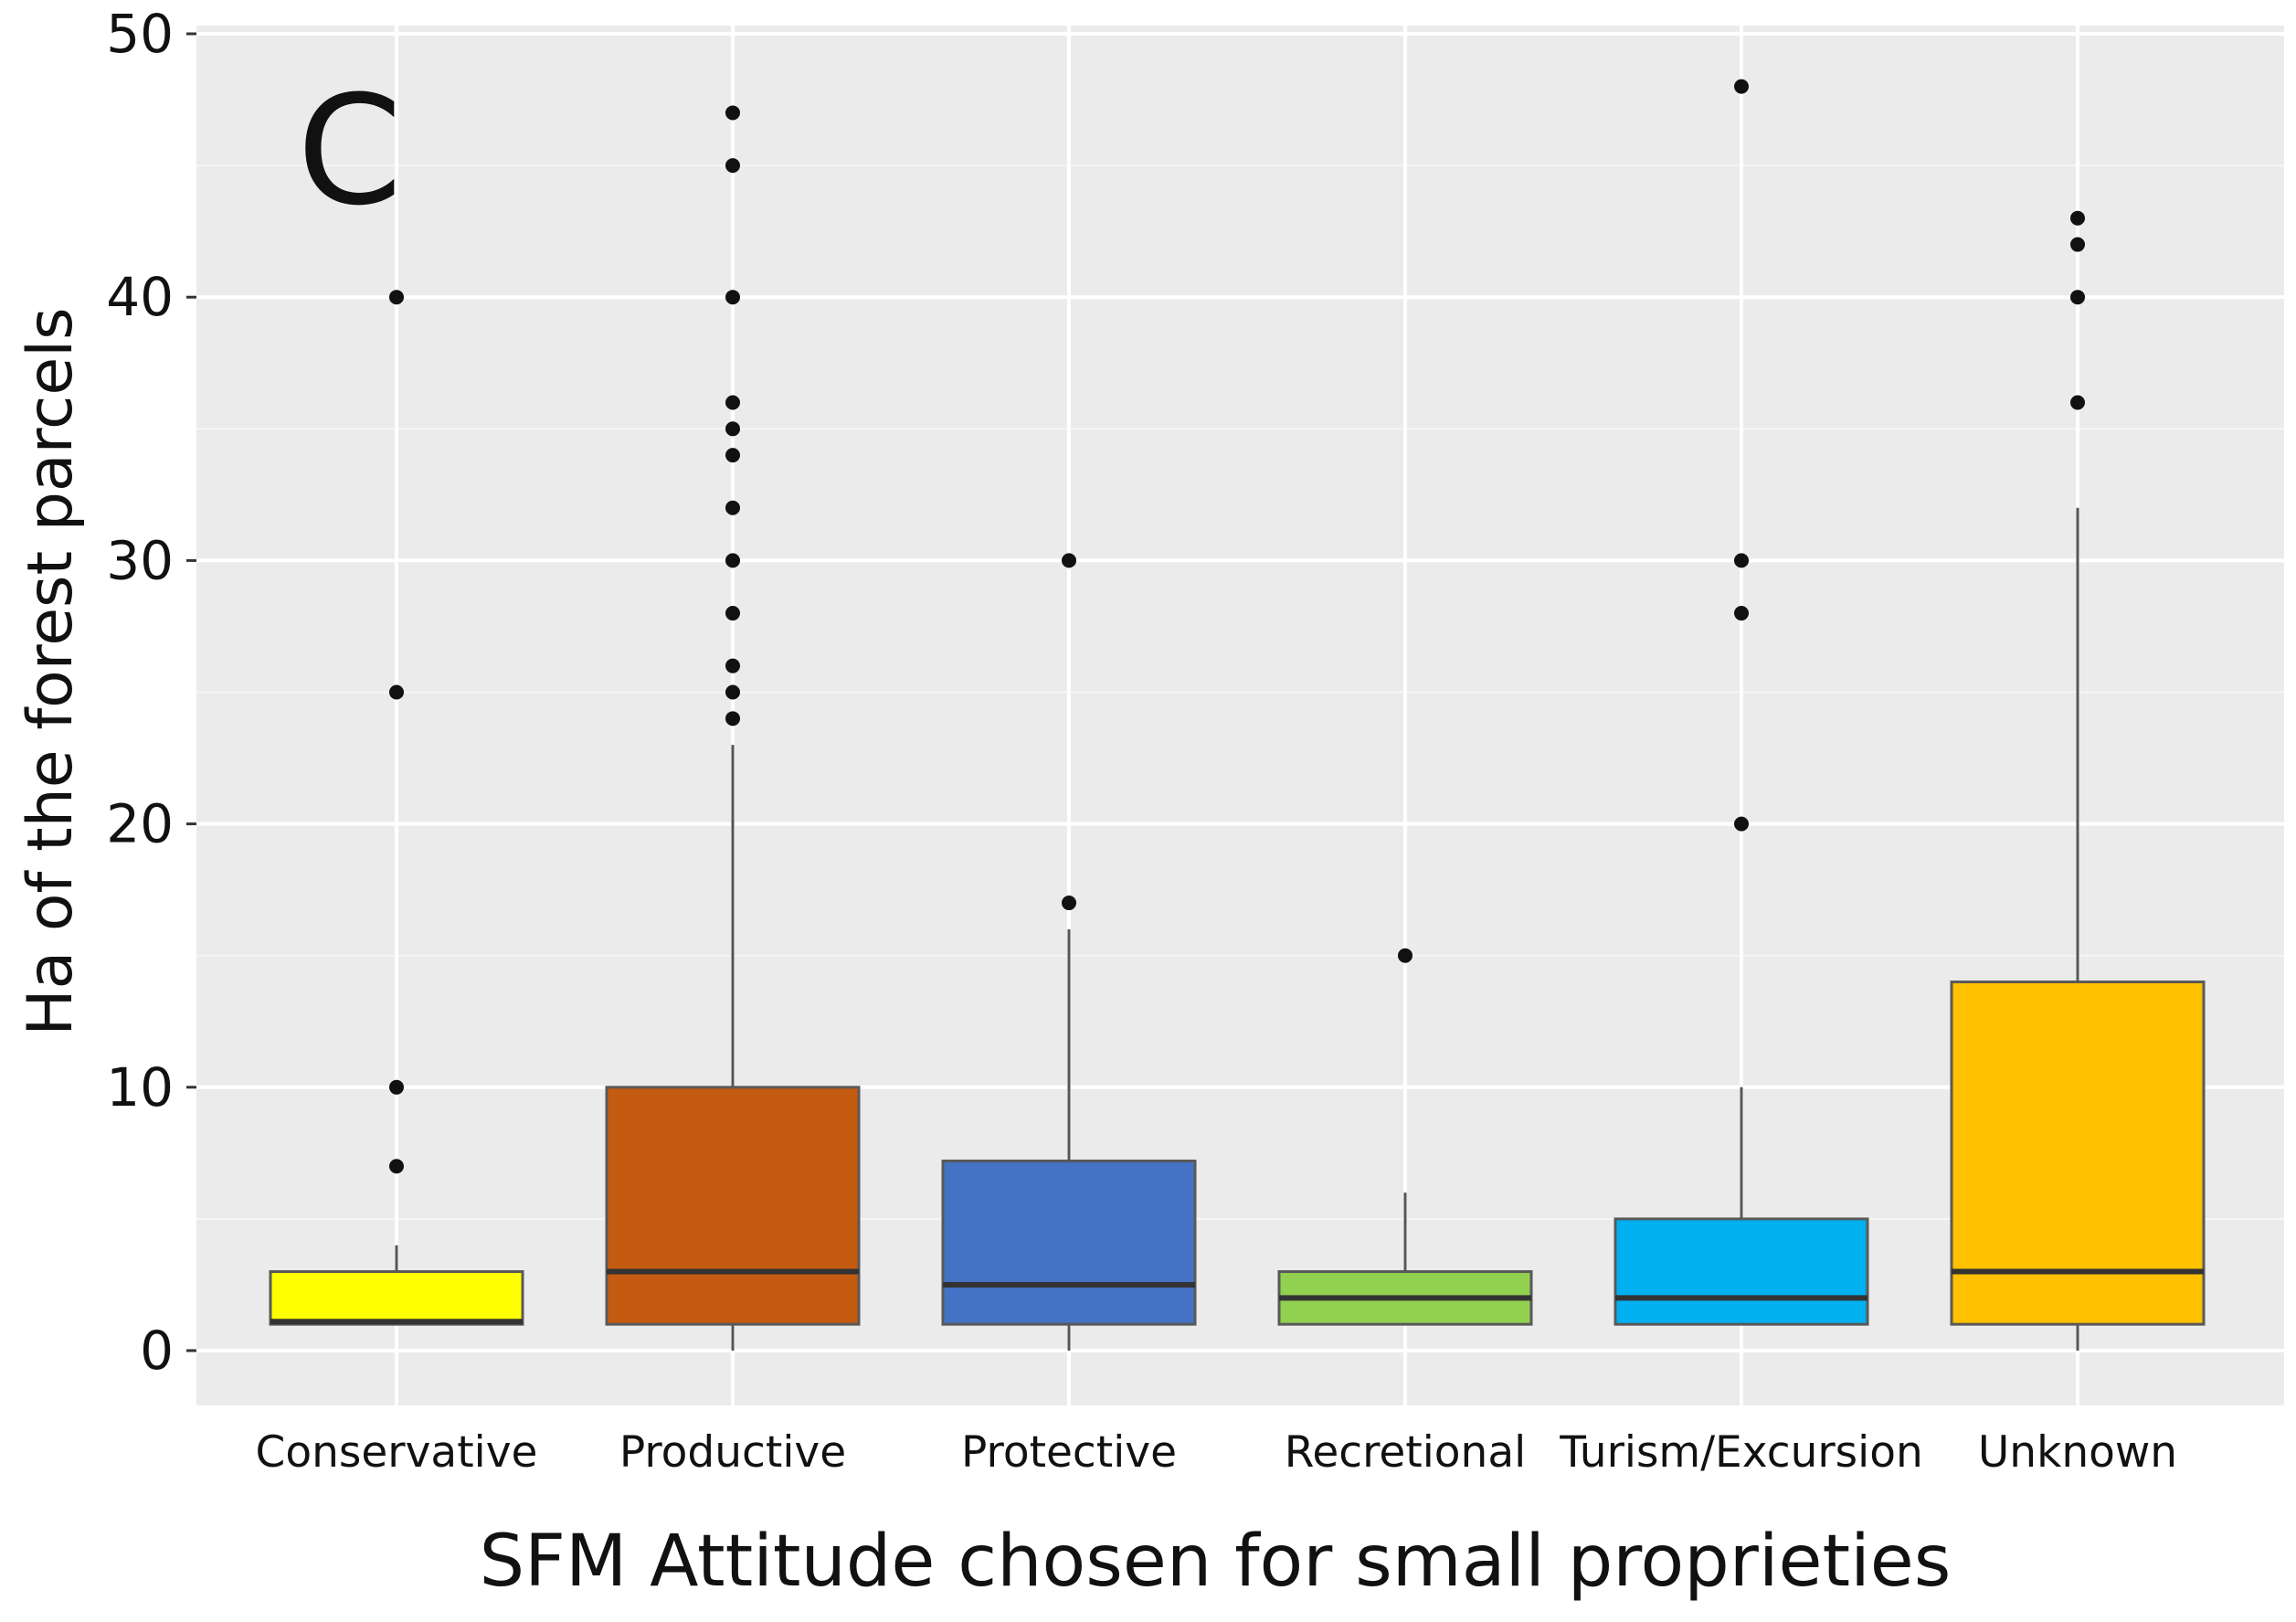 This screenshot has height=1622, width=2296. I want to click on y-tick-label: 30, so click(140, 560).